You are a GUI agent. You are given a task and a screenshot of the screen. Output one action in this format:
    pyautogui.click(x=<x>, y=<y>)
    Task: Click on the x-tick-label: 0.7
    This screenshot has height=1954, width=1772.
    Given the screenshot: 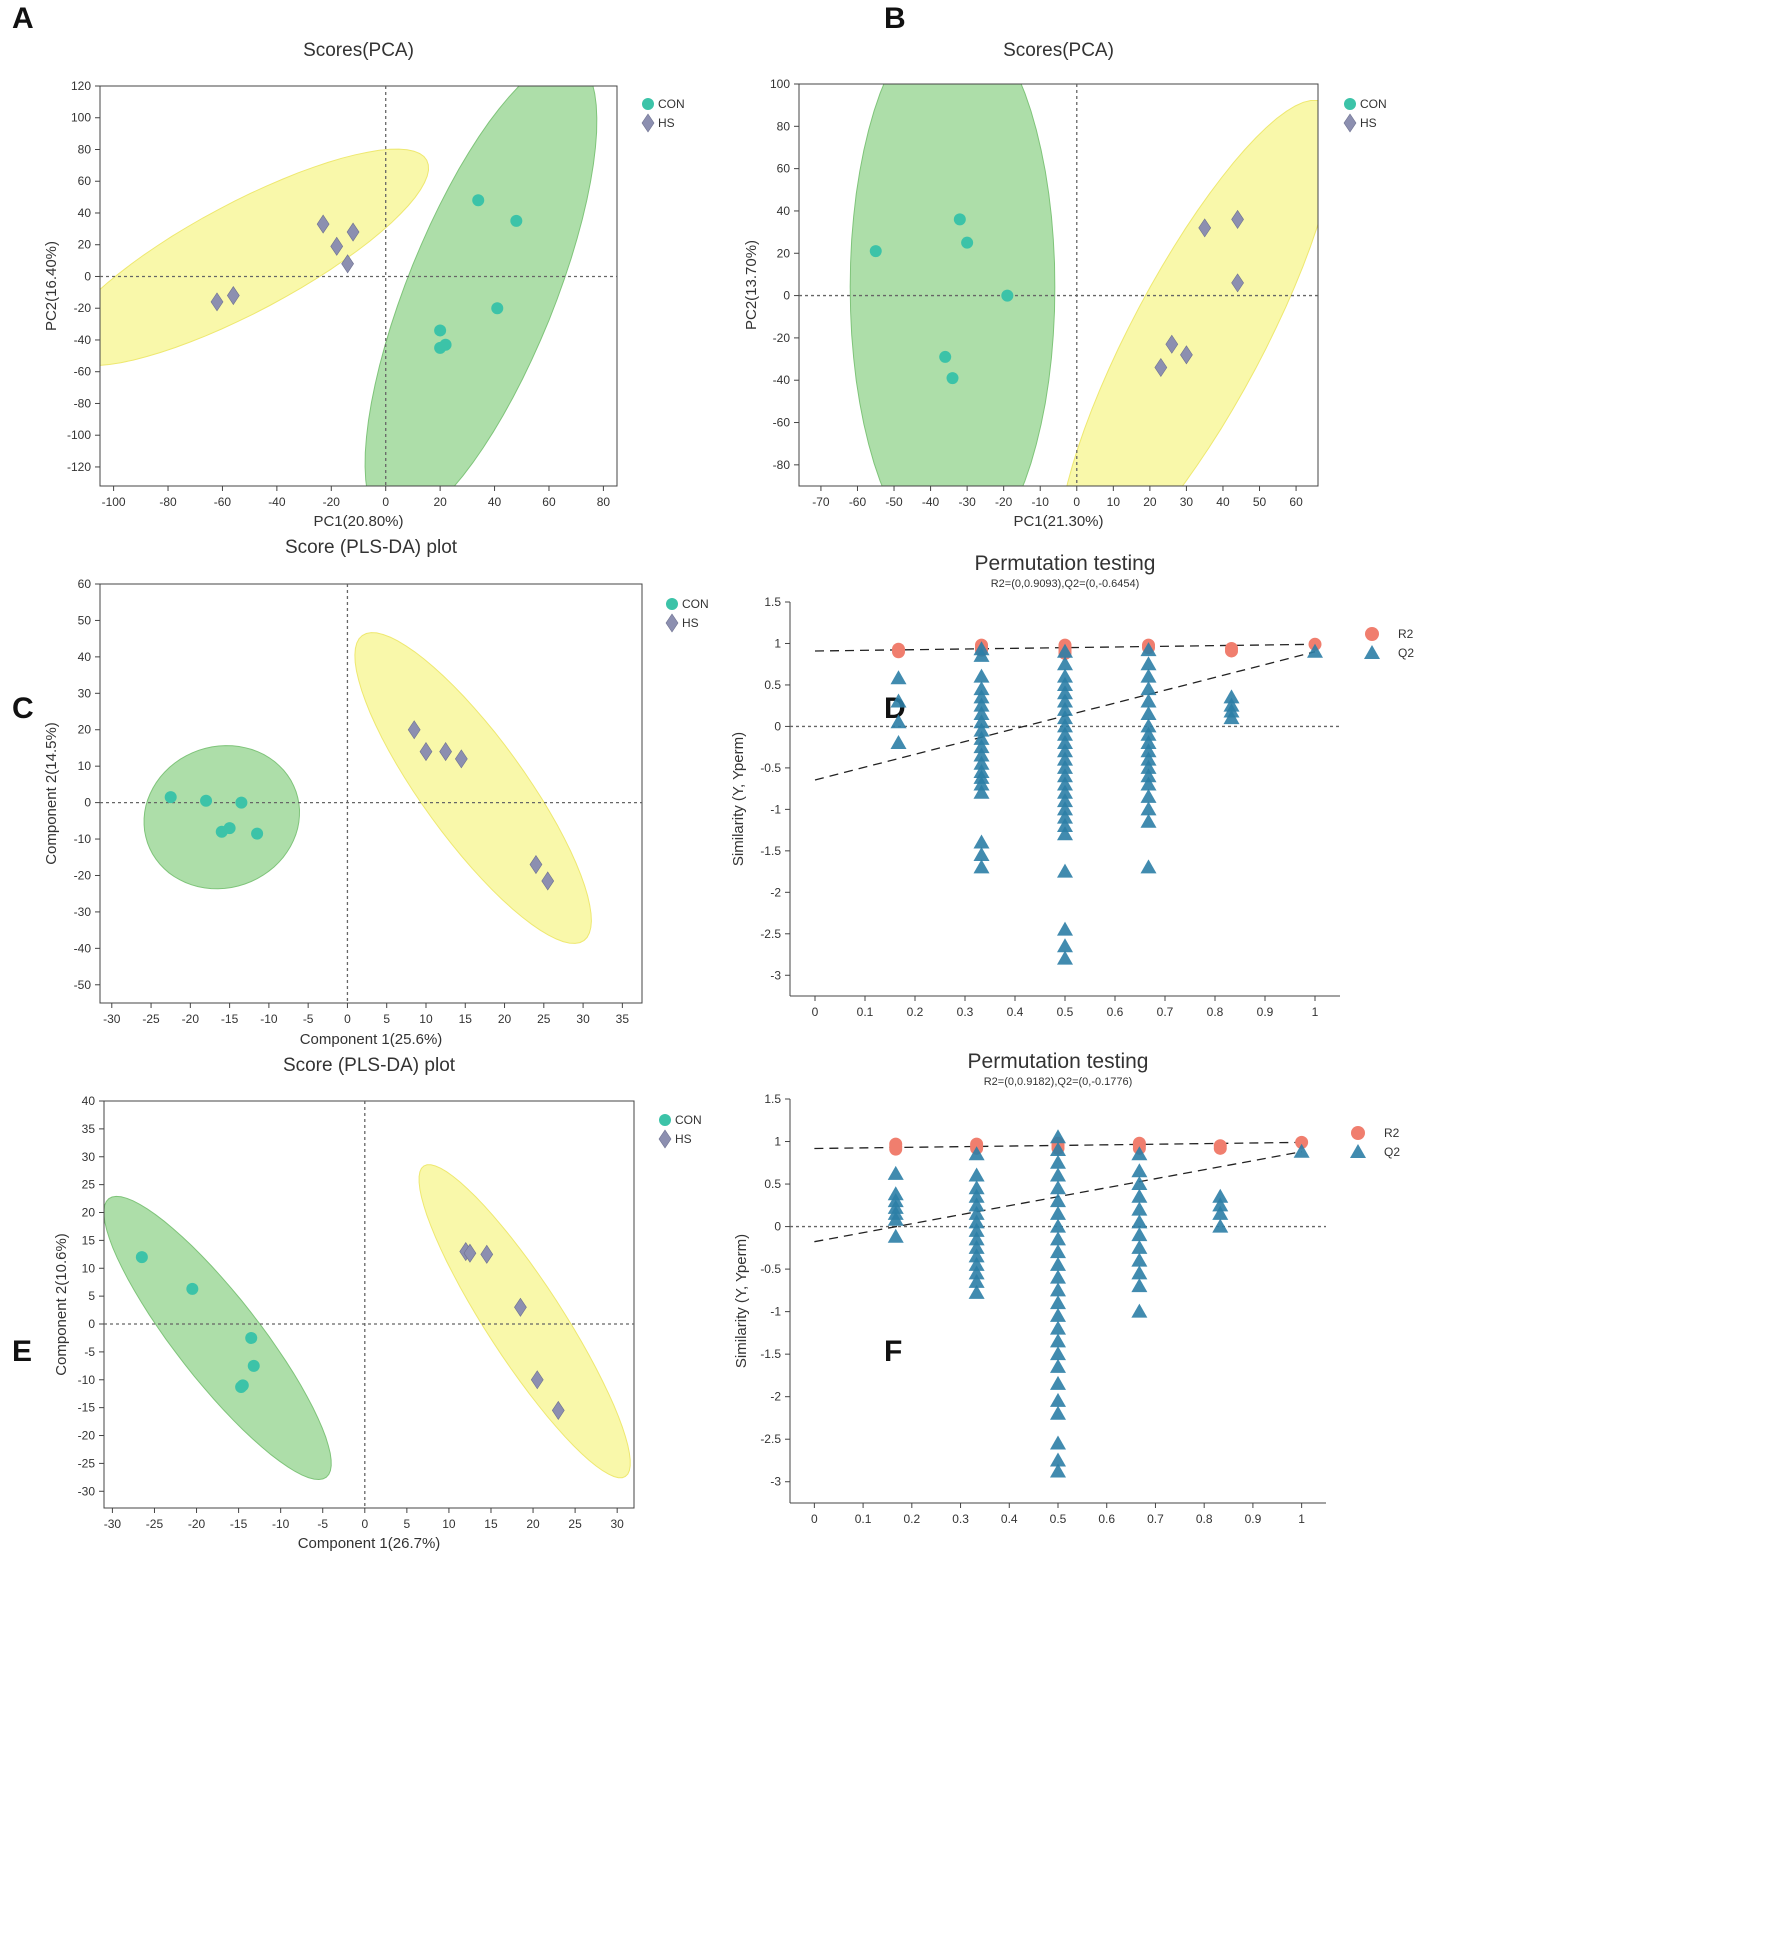 What is the action you would take?
    pyautogui.click(x=1155, y=1519)
    